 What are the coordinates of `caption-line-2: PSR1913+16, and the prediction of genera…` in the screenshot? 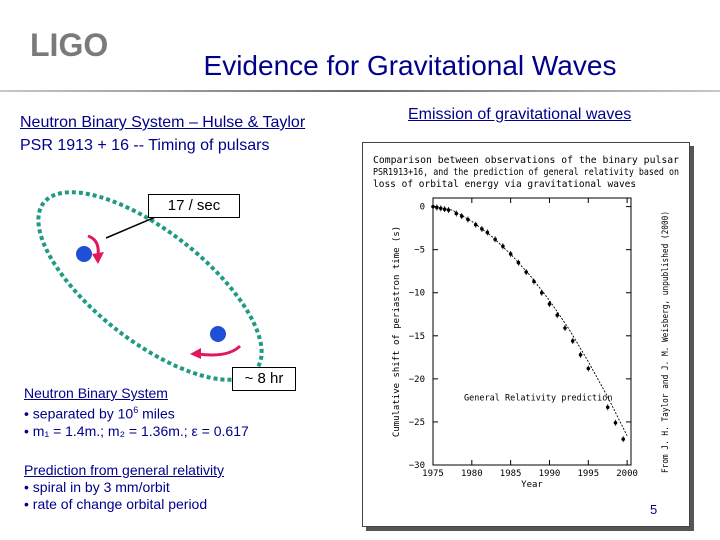 It's located at (526, 172).